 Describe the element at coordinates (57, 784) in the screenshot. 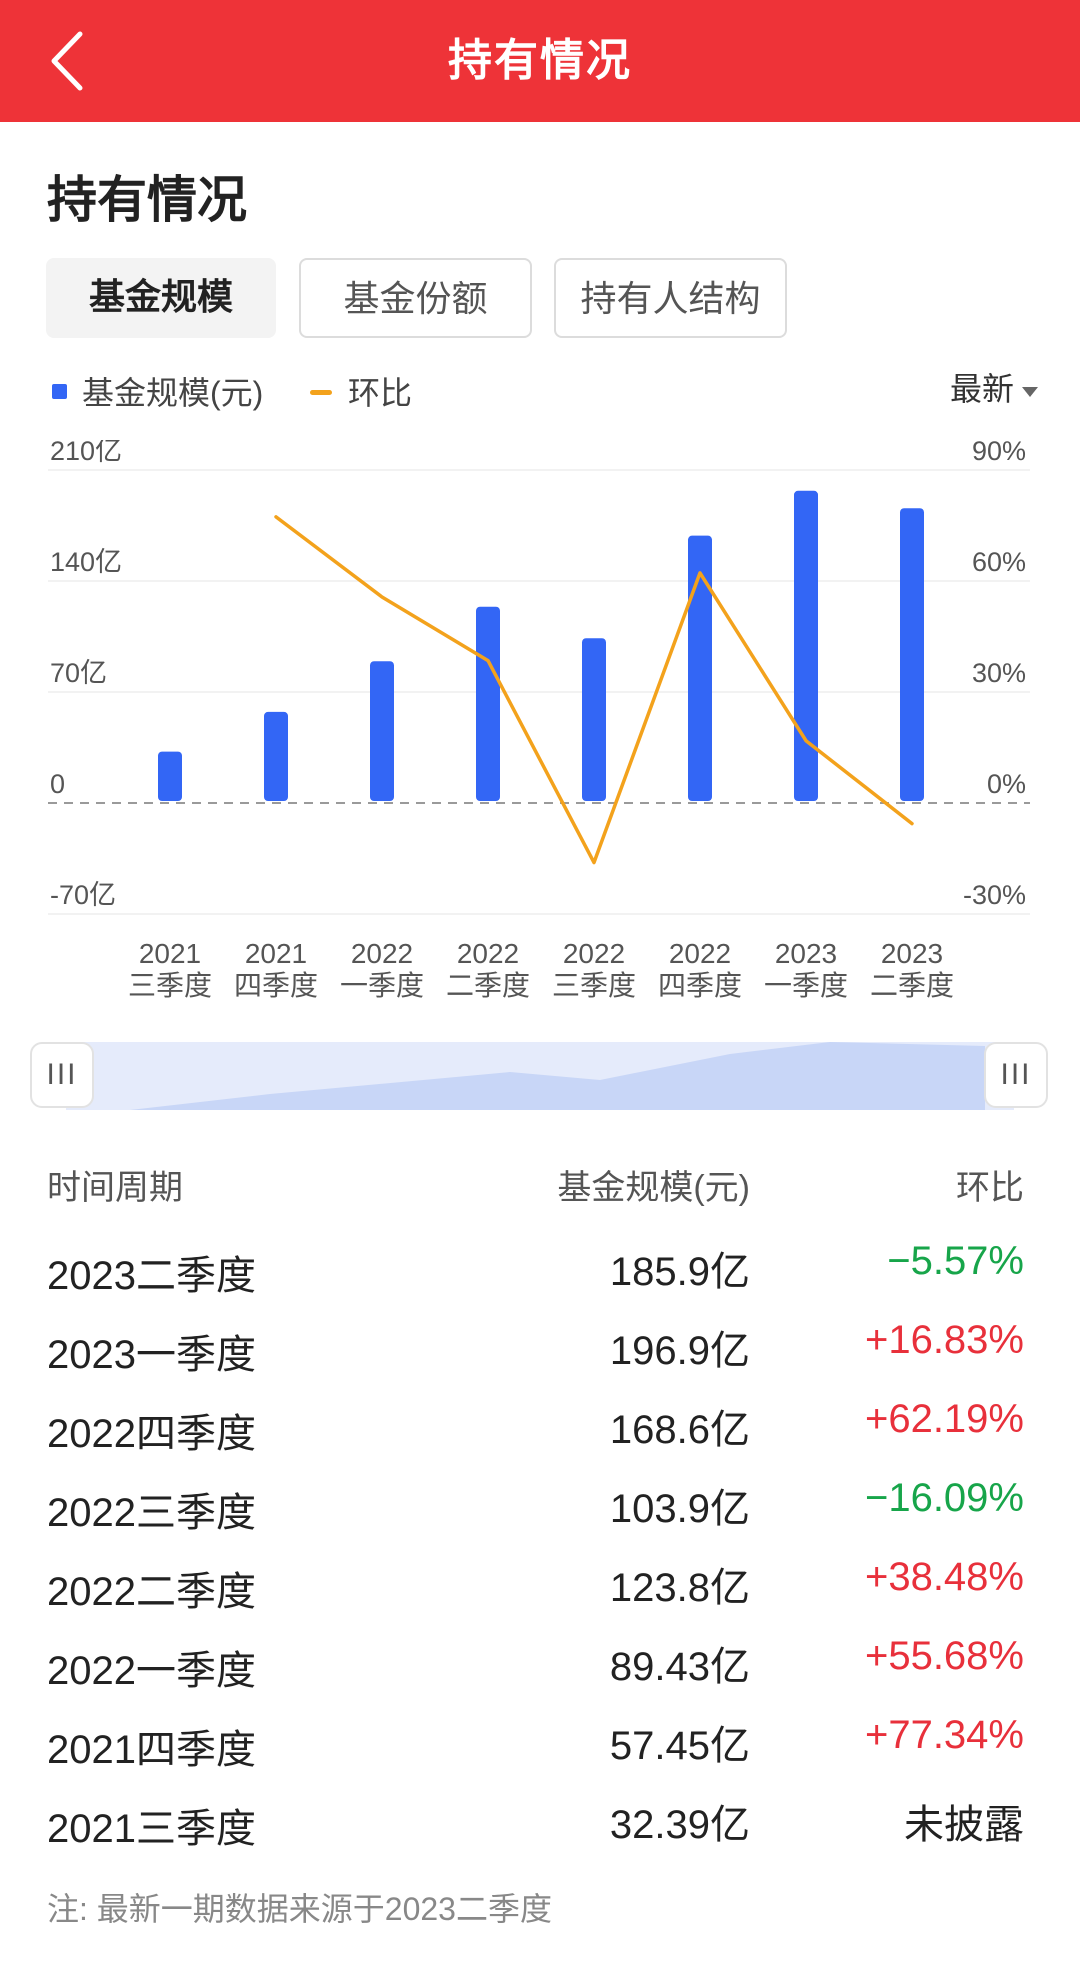

I see `y-left-tick-label: 0` at that location.